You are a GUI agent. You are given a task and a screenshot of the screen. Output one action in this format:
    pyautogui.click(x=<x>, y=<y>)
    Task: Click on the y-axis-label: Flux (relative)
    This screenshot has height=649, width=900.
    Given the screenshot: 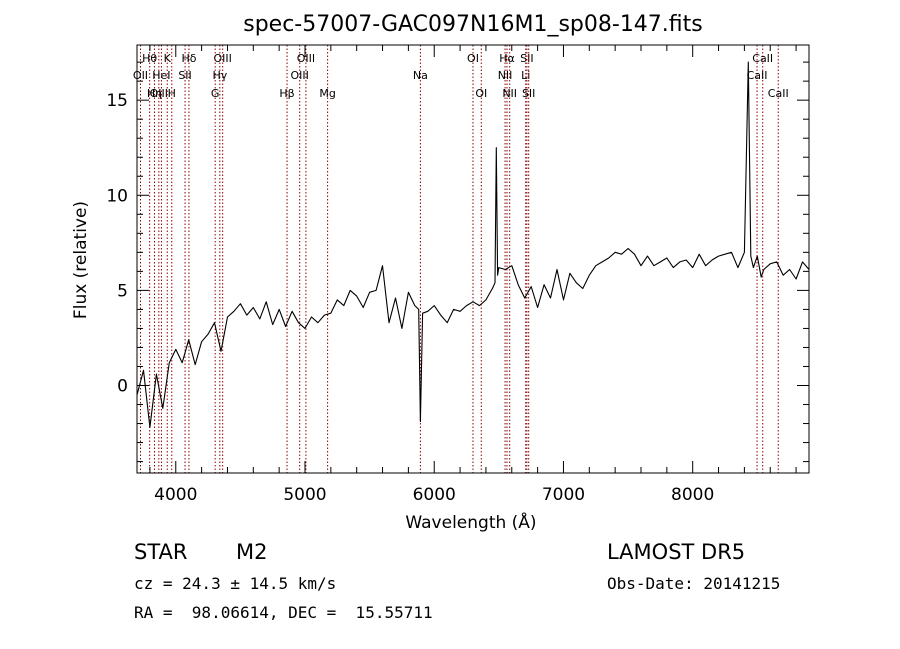 What is the action you would take?
    pyautogui.click(x=81, y=260)
    